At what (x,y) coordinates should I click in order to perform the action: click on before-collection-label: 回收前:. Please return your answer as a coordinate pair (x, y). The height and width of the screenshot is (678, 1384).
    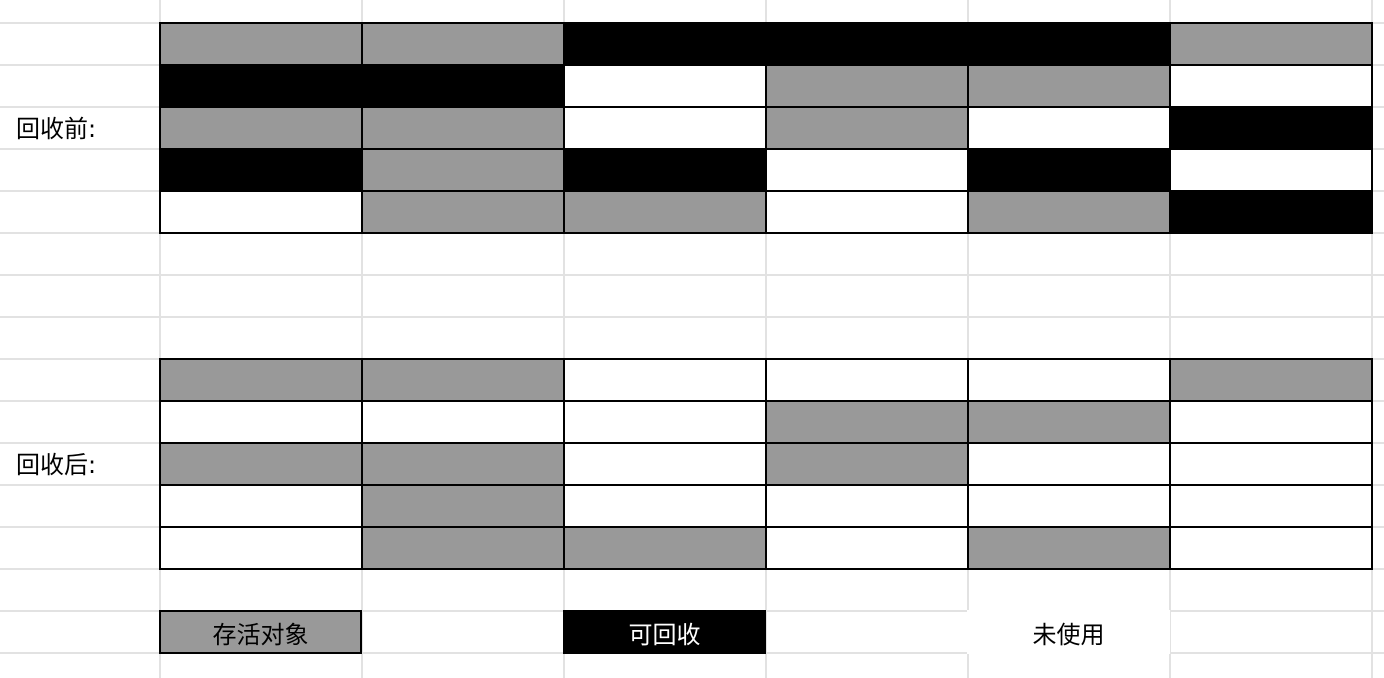
    Looking at the image, I should click on (56, 129).